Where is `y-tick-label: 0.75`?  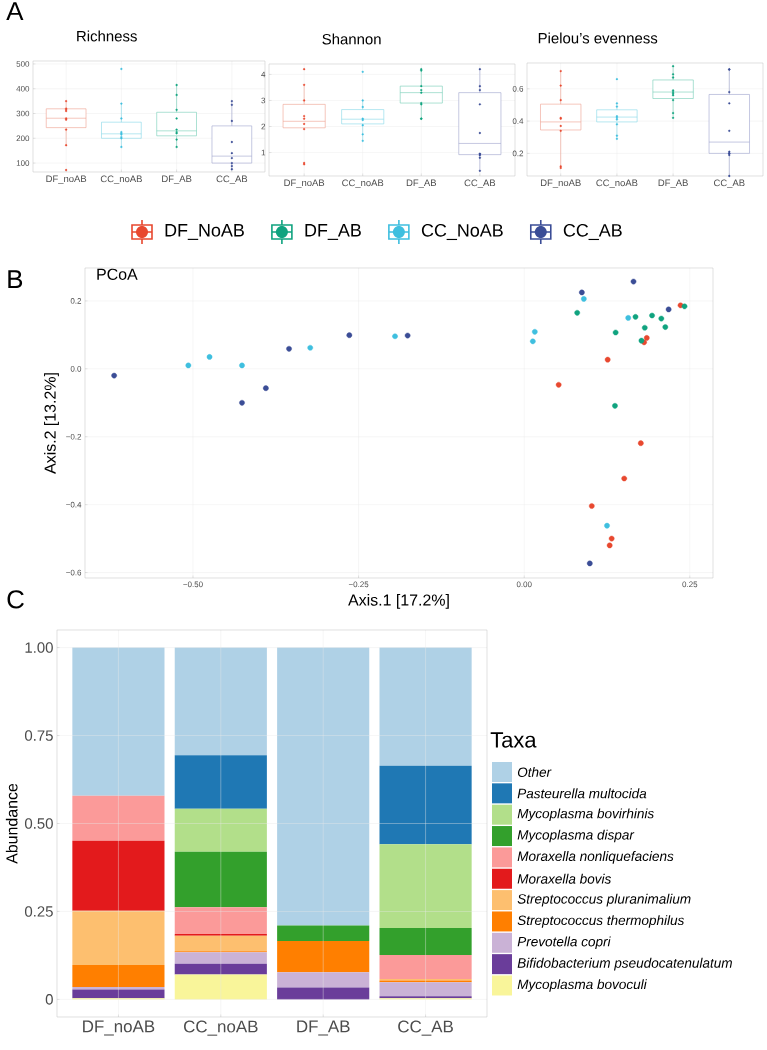
y-tick-label: 0.75 is located at coordinates (38, 735).